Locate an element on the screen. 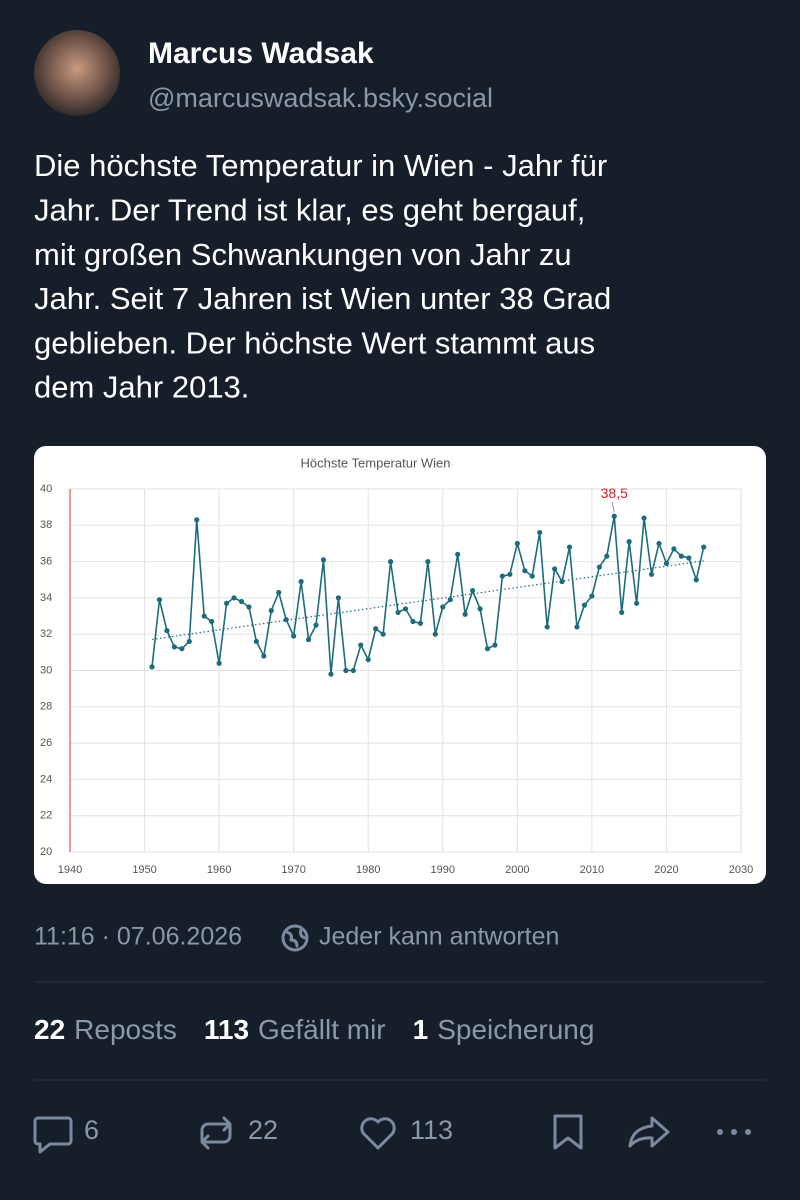  x-tick-label: 1960 is located at coordinates (219, 870).